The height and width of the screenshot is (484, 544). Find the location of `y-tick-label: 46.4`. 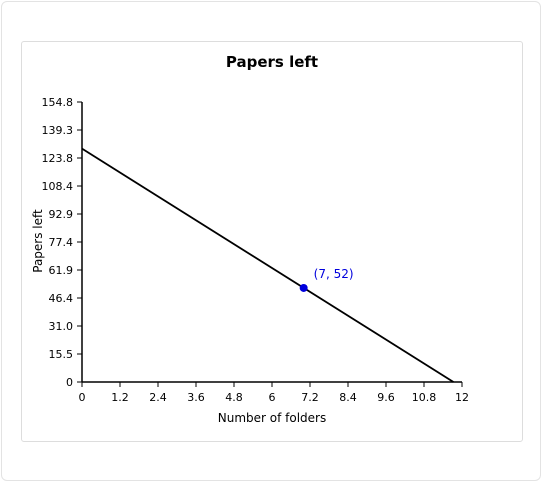

y-tick-label: 46.4 is located at coordinates (61, 298).